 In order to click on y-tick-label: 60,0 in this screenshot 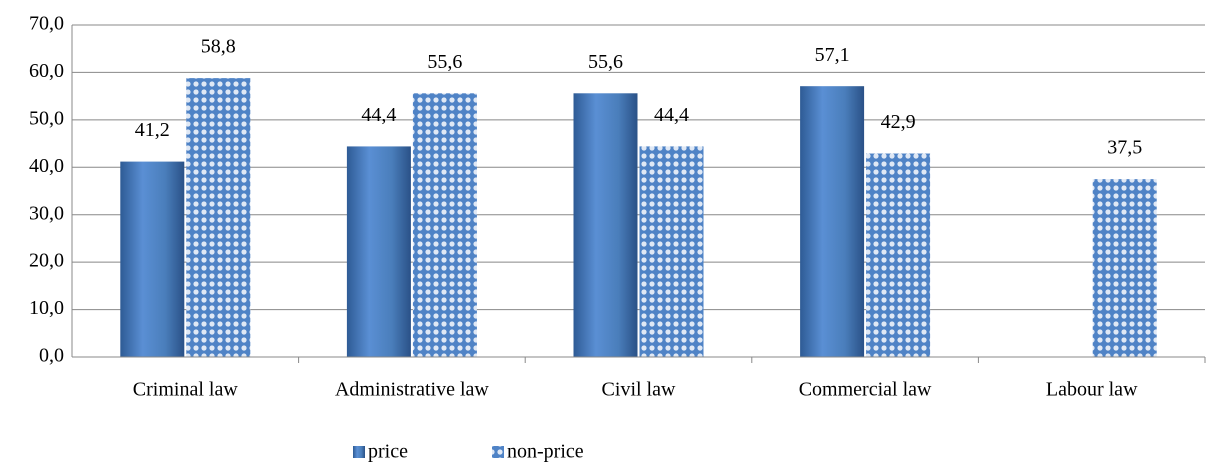, I will do `click(46, 71)`.